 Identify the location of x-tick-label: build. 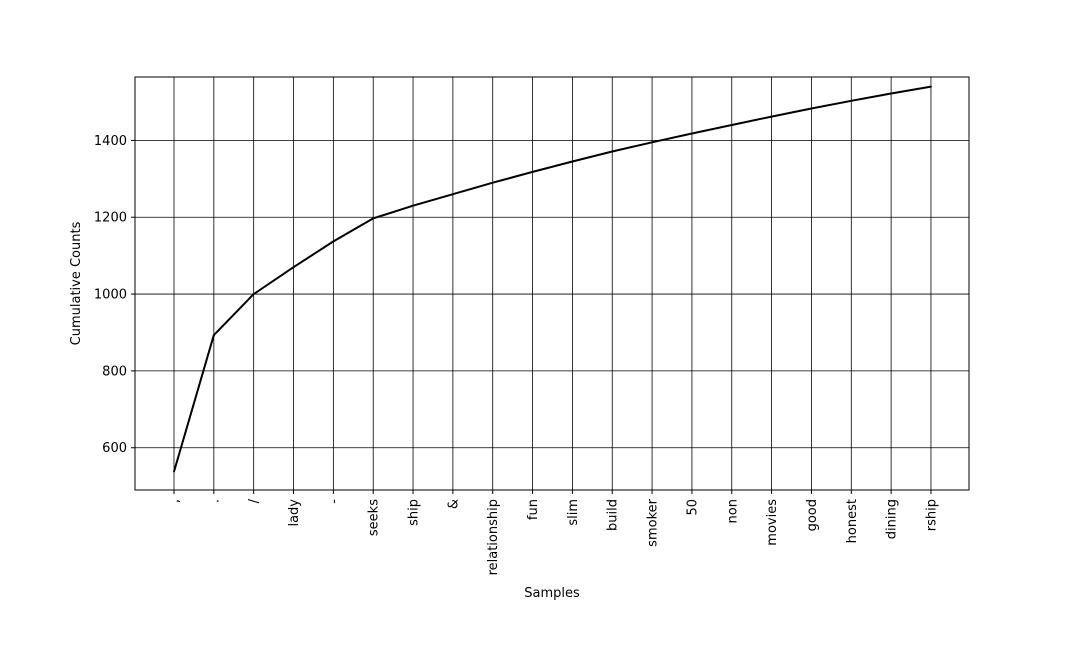
(613, 515).